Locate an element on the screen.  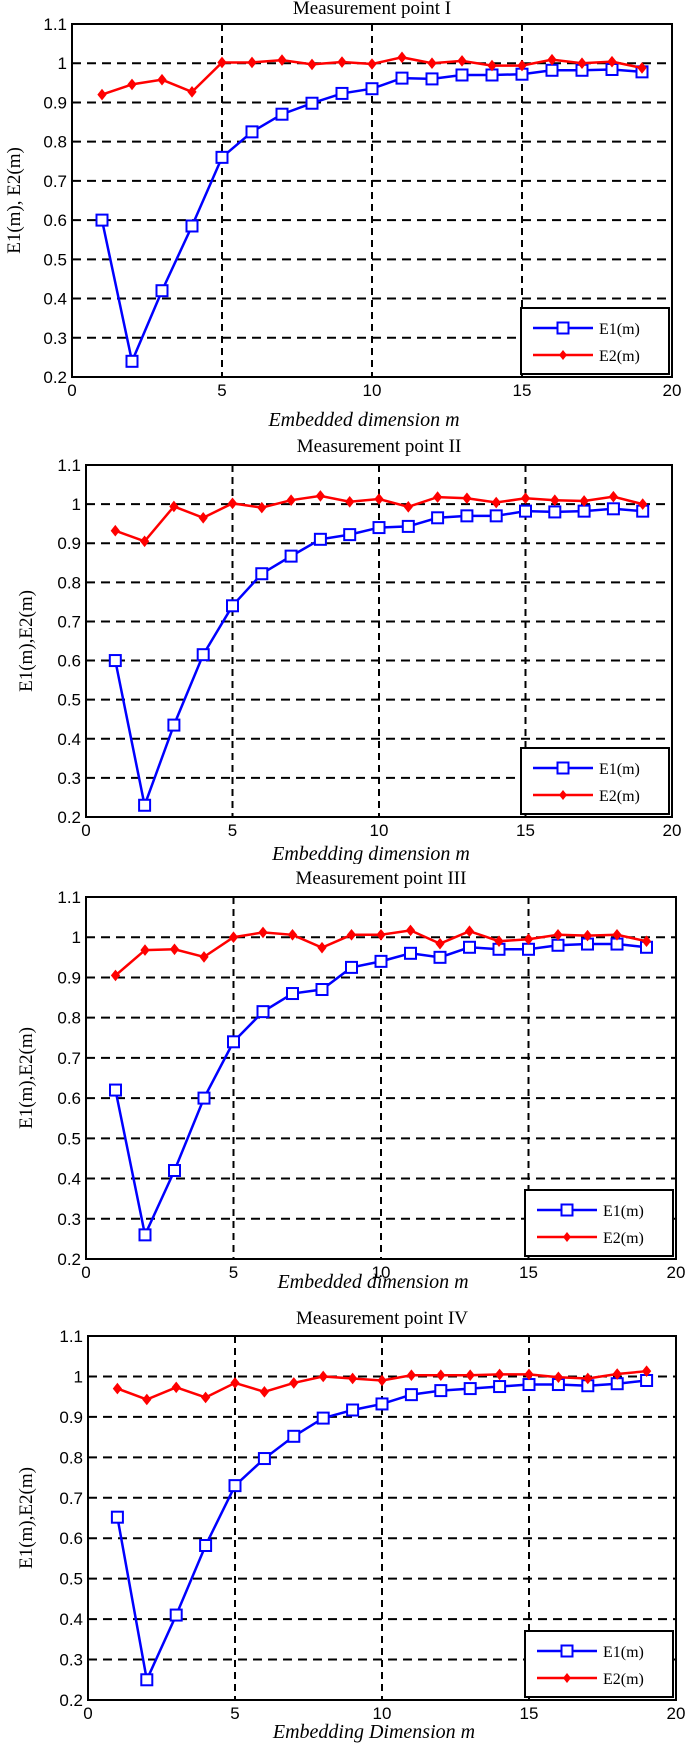
svg-text: 0.8 is located at coordinates (55, 142).